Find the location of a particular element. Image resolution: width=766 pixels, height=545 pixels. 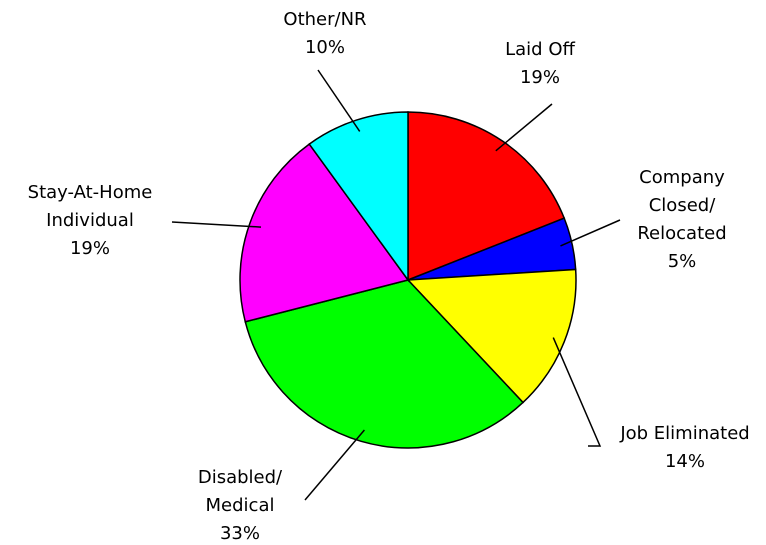

label-line: Laid Off is located at coordinates (540, 49).